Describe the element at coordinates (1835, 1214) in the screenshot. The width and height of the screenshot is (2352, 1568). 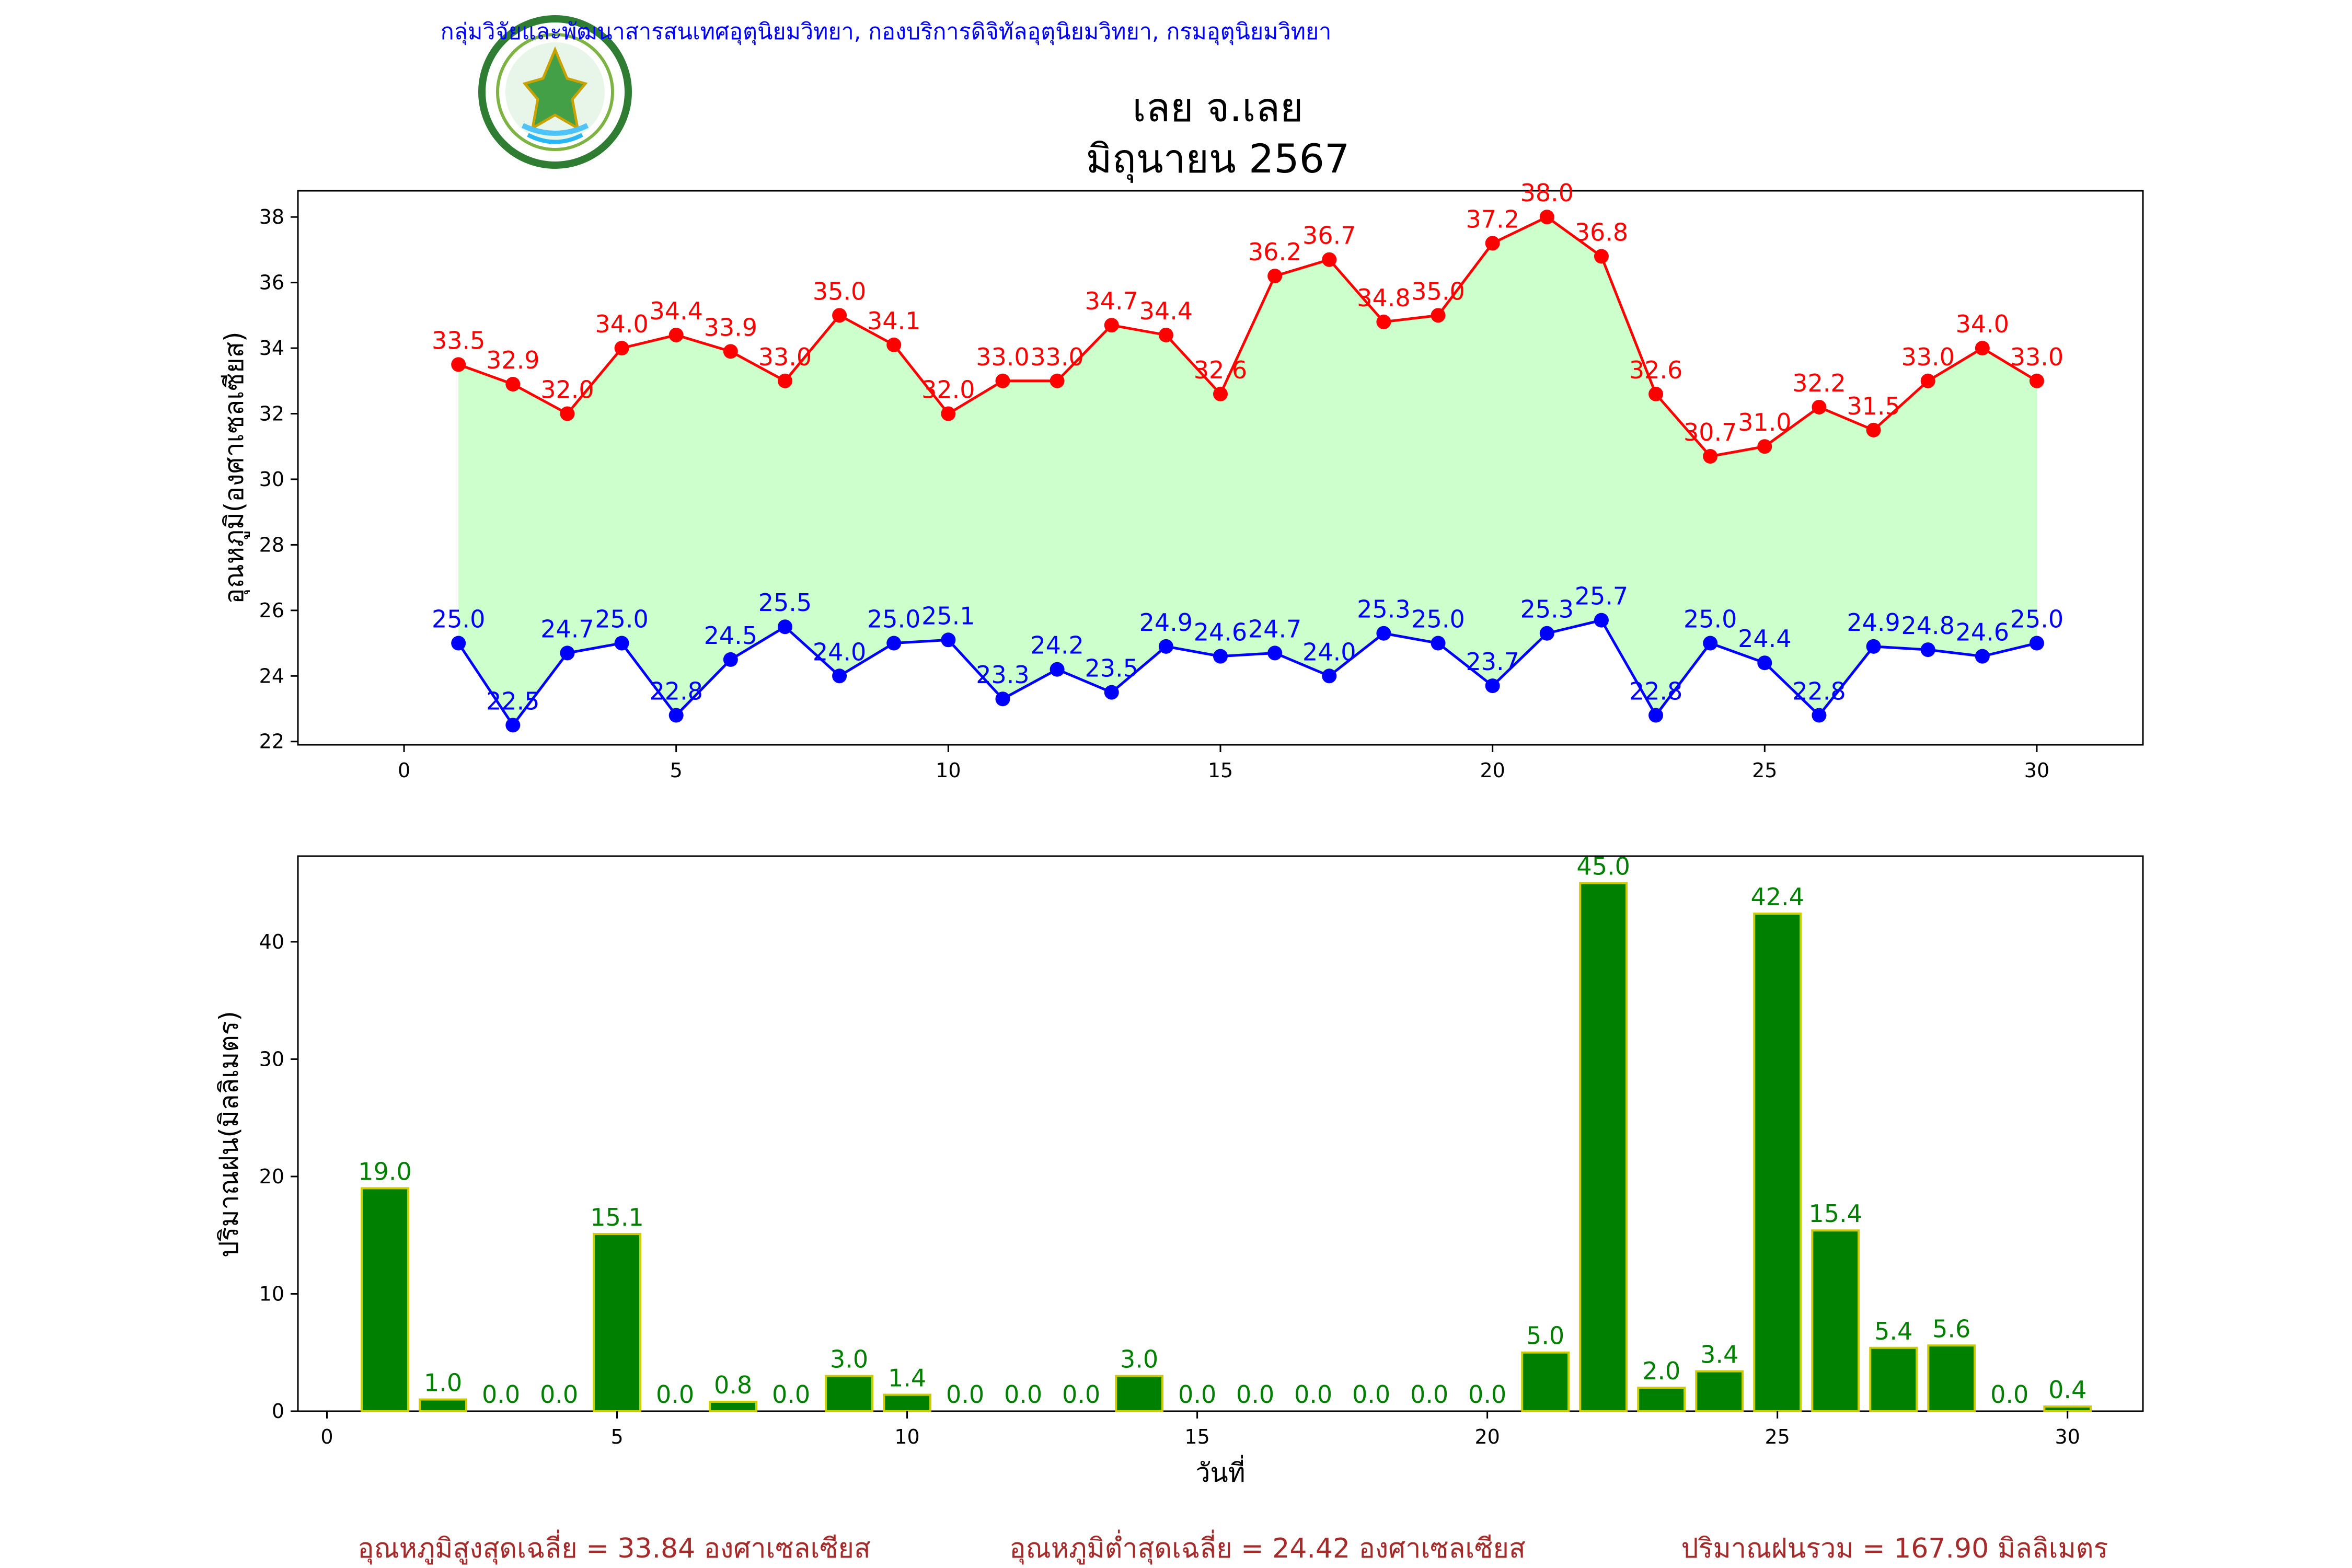
I see `rainfall-data-label: 15.4` at that location.